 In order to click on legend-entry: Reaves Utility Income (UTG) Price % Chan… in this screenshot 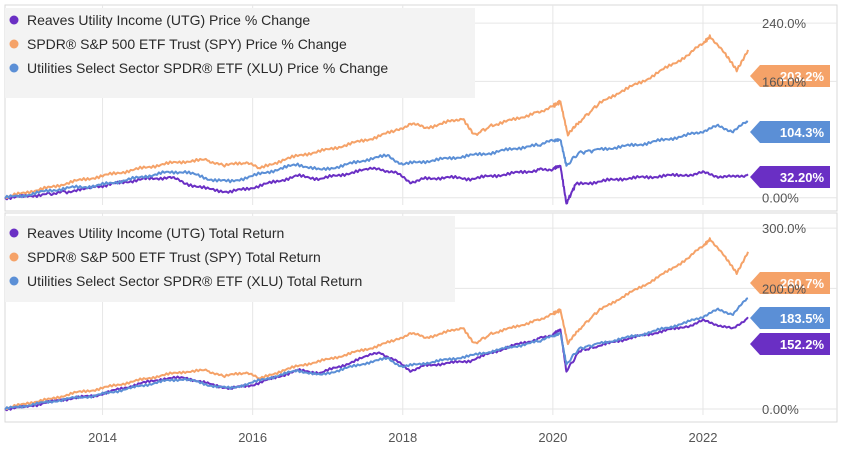, I will do `click(168, 20)`.